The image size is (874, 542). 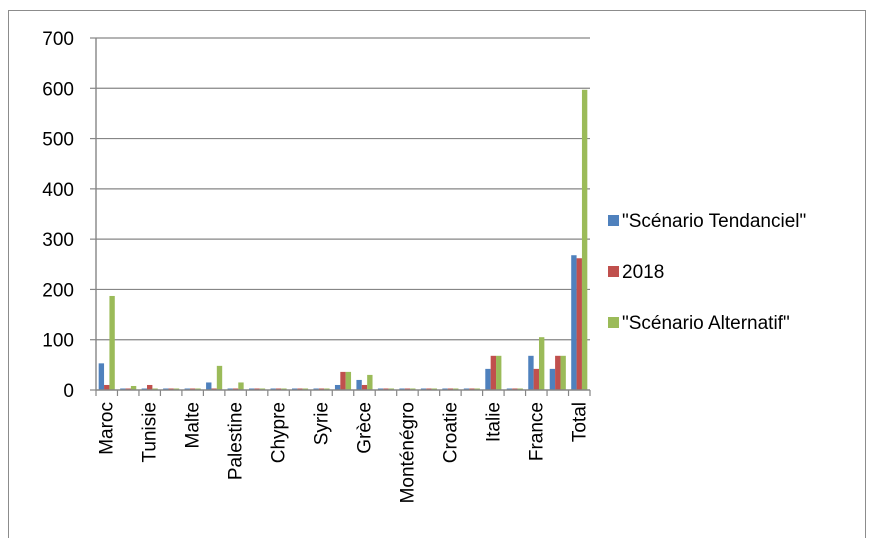 I want to click on y-tick-label: 200, so click(x=58, y=290).